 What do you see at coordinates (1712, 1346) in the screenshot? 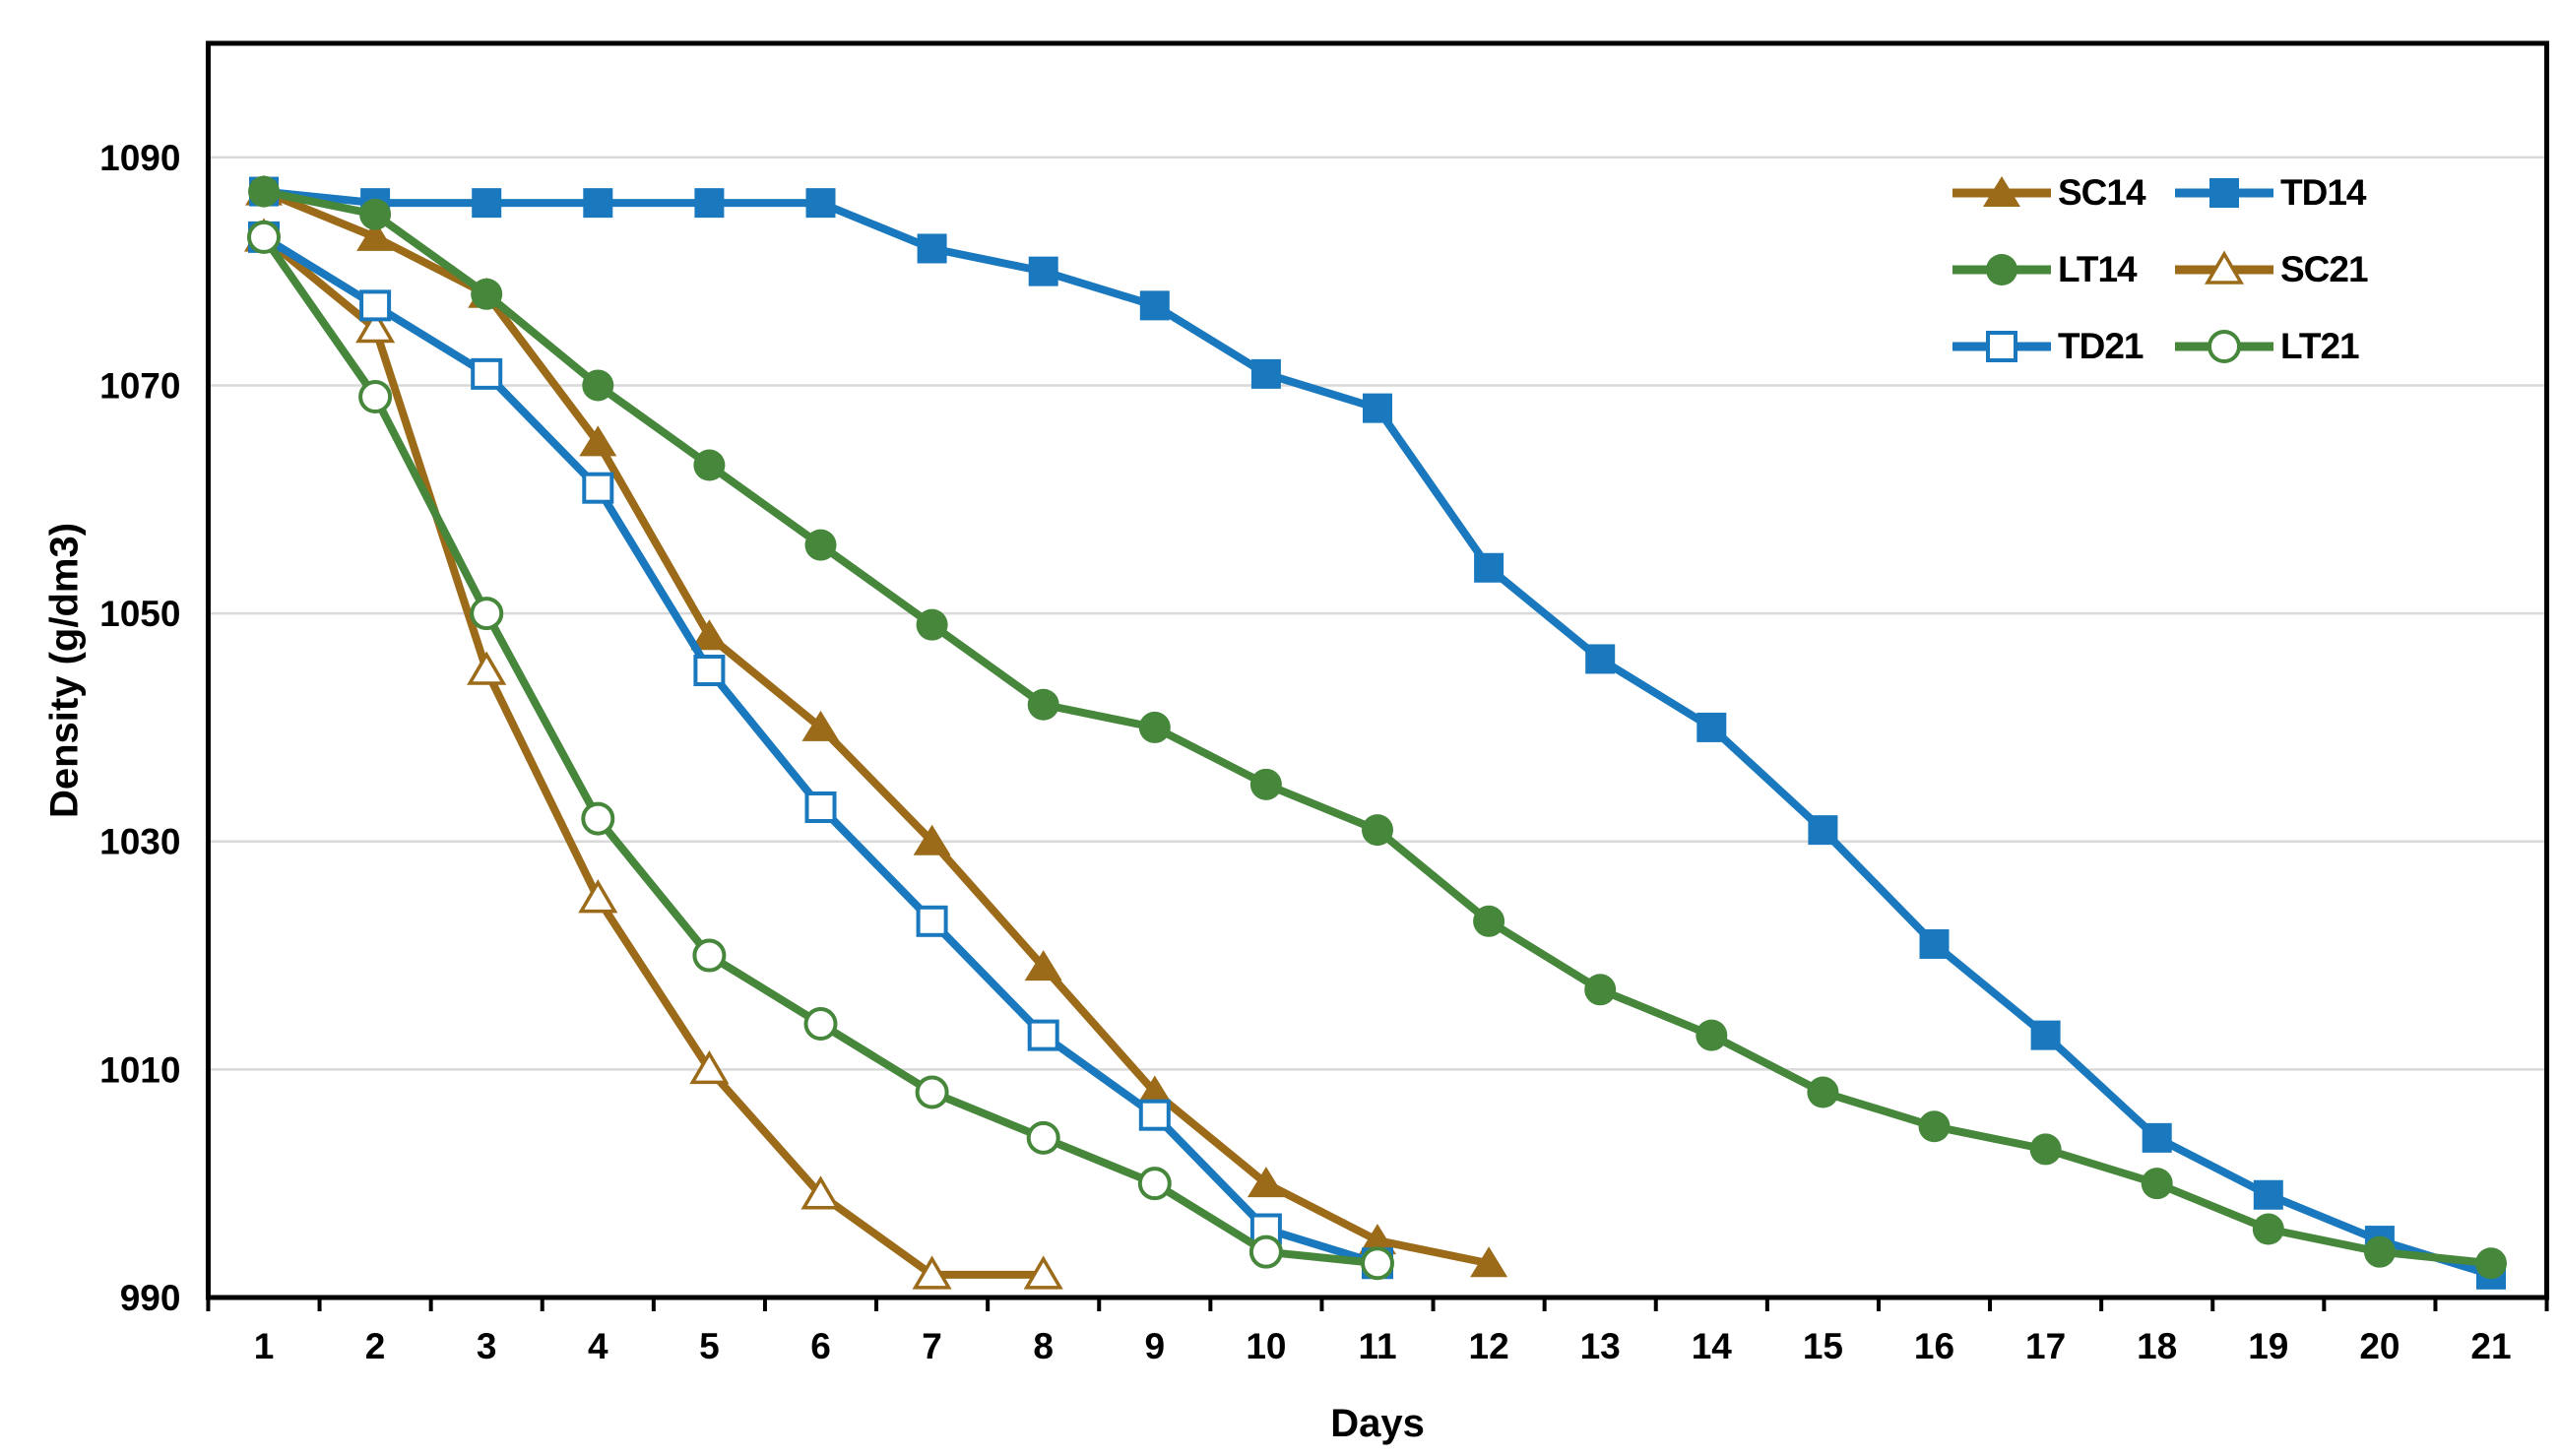
I see `x-tick-label-14: 14` at bounding box center [1712, 1346].